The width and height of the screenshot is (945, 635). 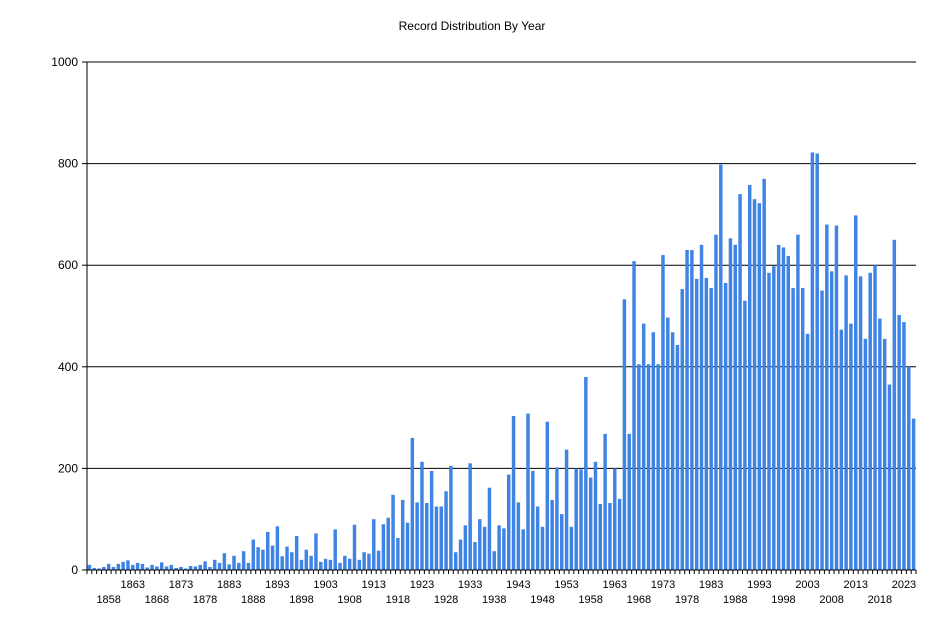 I want to click on x-tick-label: 1998, so click(x=783, y=600).